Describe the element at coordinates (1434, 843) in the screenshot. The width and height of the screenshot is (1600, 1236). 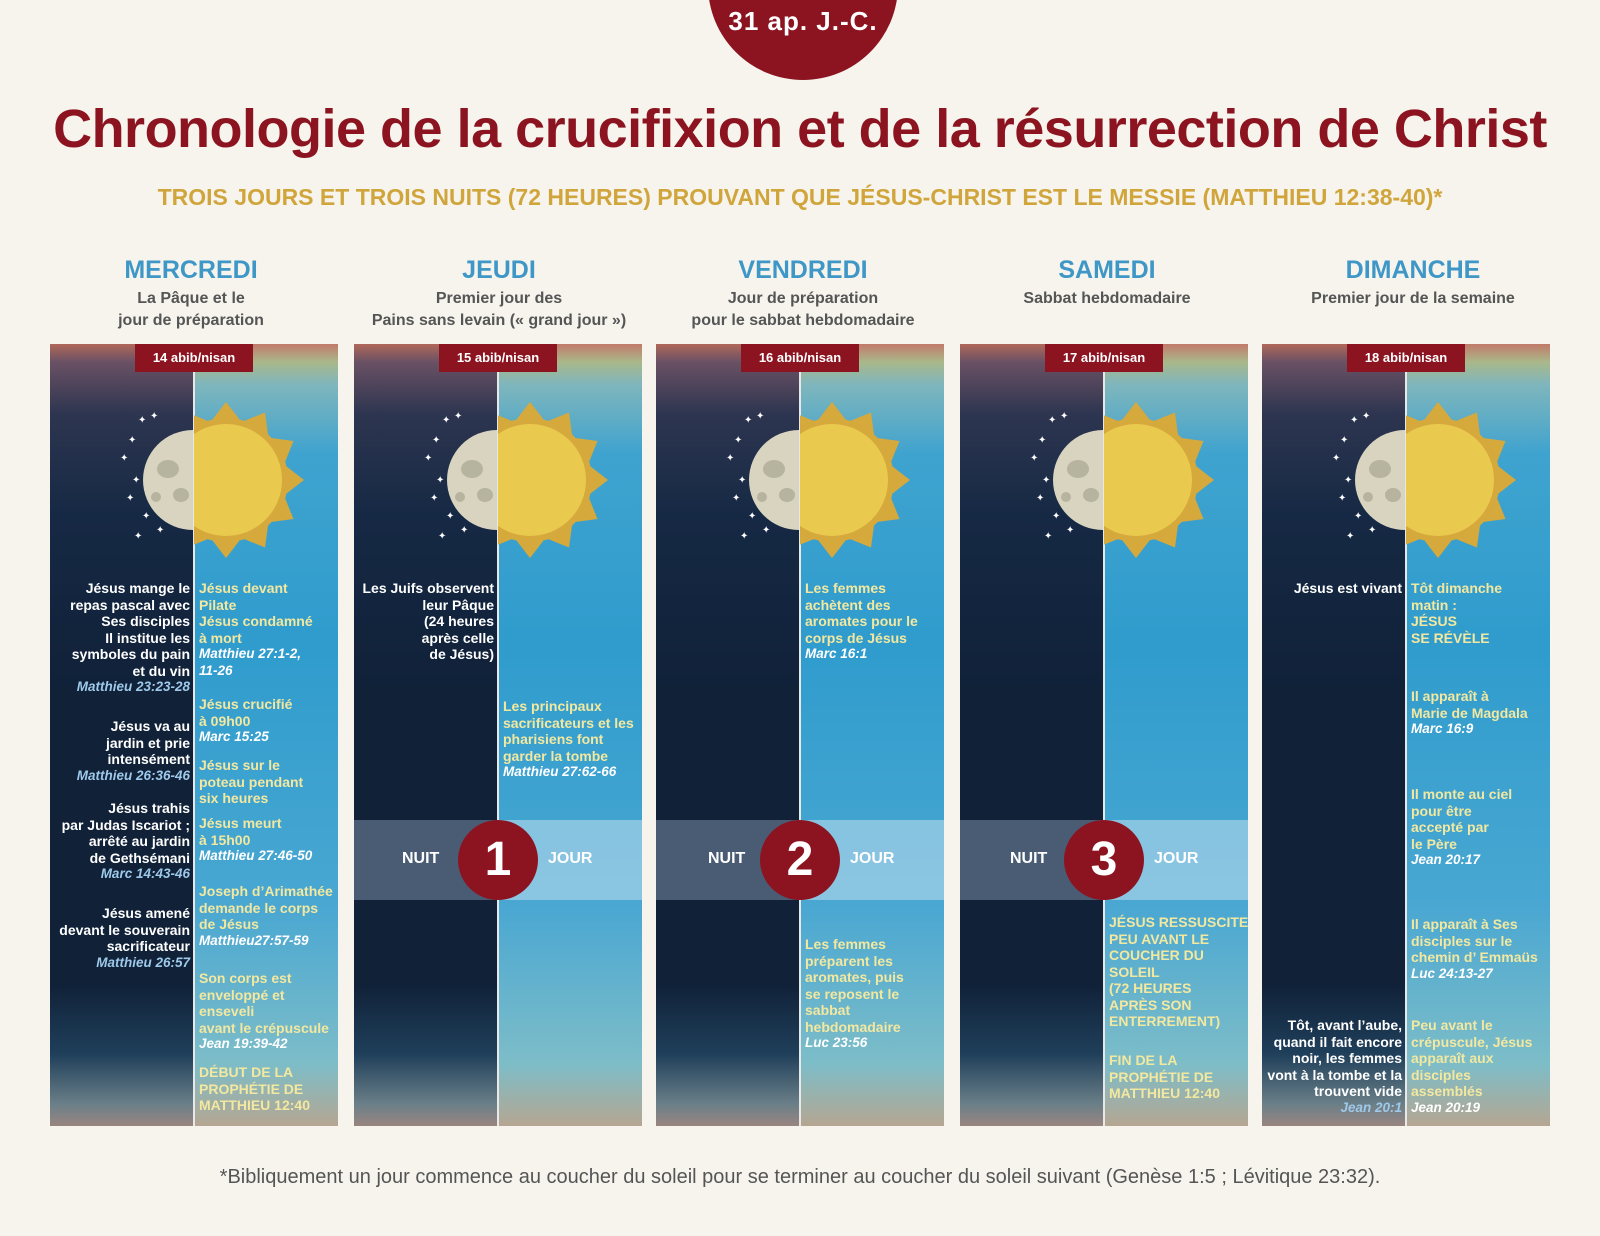
I see `event-line: le Père` at that location.